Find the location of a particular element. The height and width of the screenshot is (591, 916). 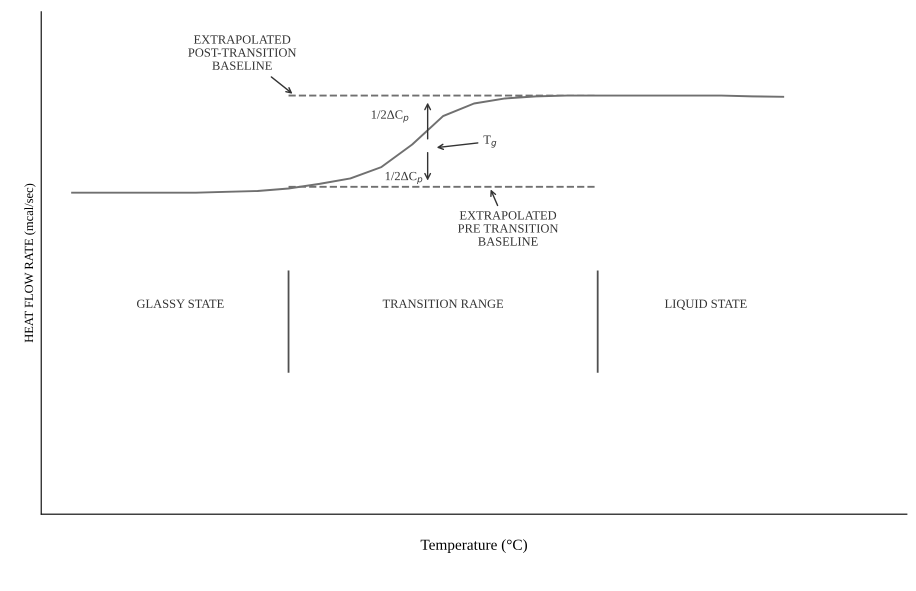

text: EXTRAPOLATED POST-TRANSITION BASELINE is located at coordinates (242, 52).